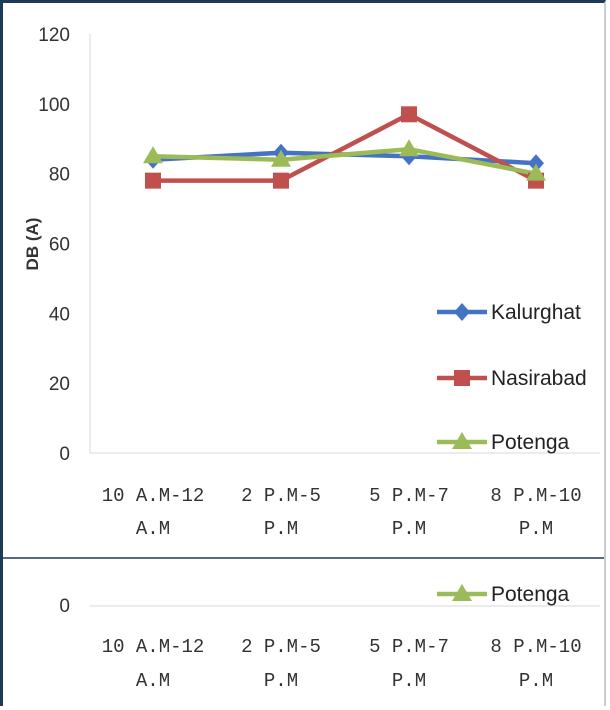 This screenshot has height=710, width=610. I want to click on y-tick-label: 120, so click(54, 35).